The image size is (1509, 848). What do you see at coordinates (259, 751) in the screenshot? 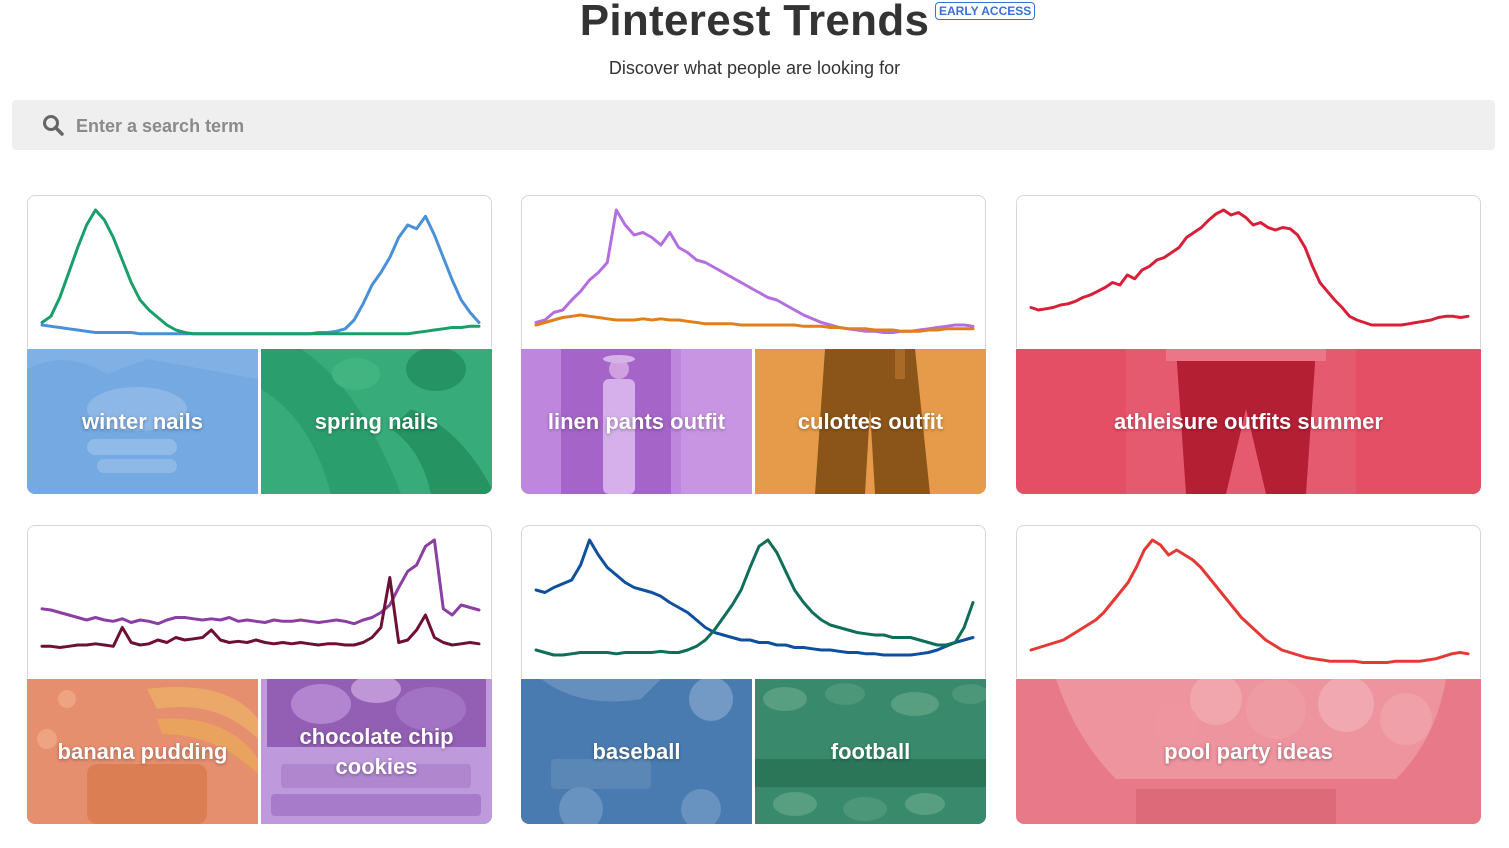
I see `tile-row: banana pudding chocolate chip cookies` at bounding box center [259, 751].